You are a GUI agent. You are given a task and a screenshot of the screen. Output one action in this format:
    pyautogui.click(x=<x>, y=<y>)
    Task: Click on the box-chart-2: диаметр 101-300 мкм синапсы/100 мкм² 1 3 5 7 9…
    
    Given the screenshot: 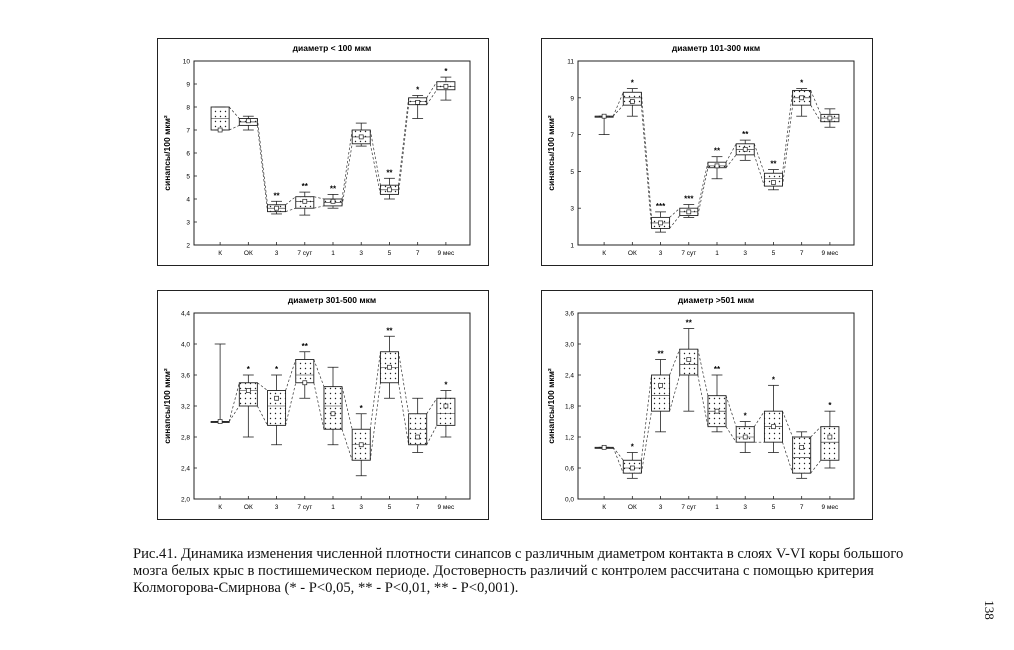 What is the action you would take?
    pyautogui.click(x=700, y=150)
    